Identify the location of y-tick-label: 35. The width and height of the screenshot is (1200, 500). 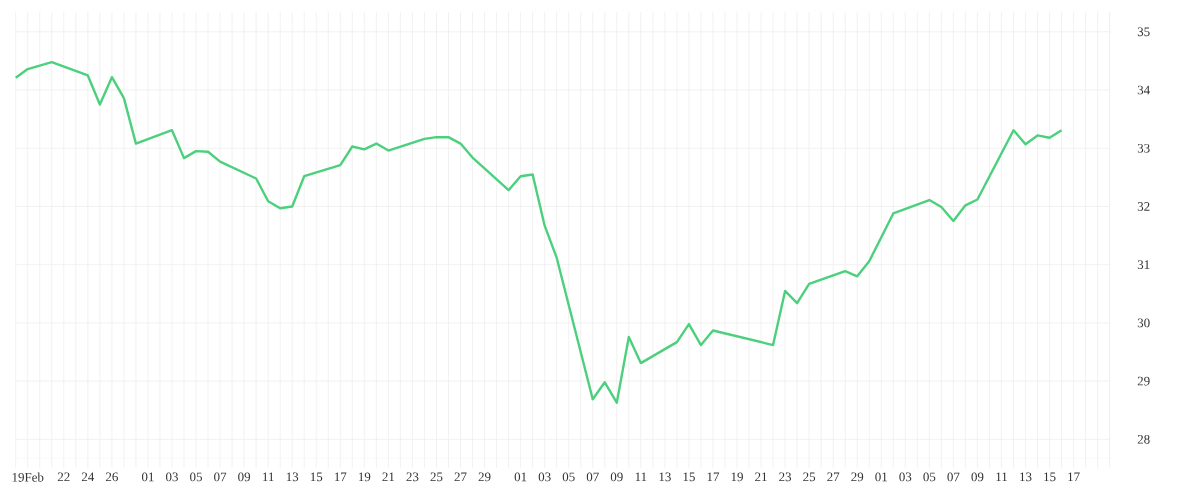
(1143, 32).